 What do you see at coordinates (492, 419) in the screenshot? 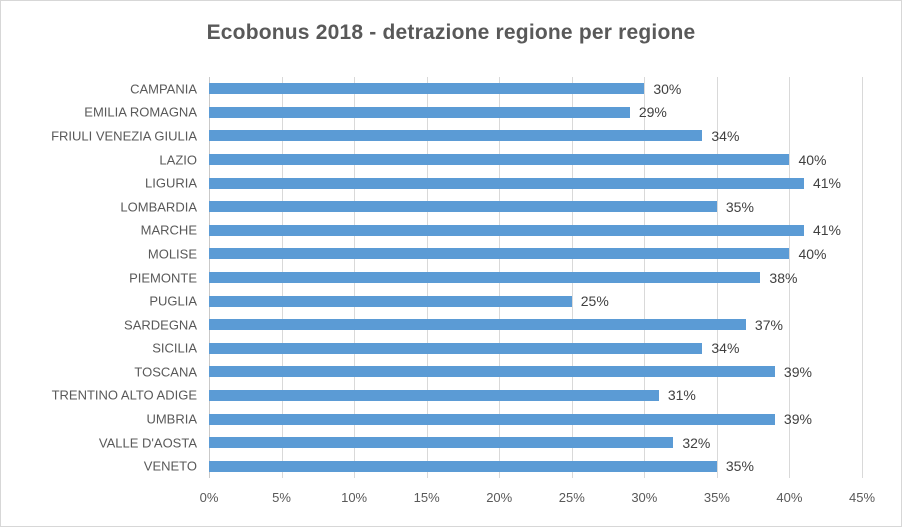
I see `bar-umbria` at bounding box center [492, 419].